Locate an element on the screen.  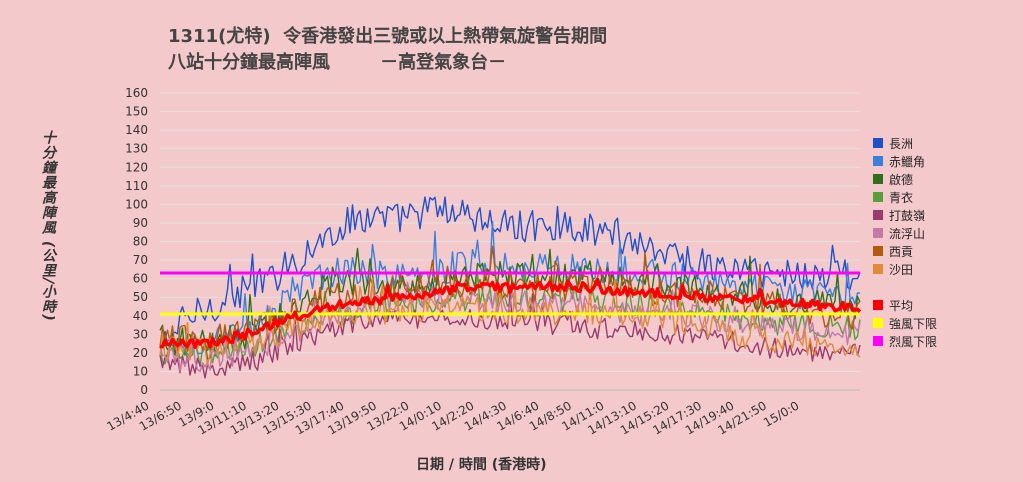
legend-label: 強風下限 is located at coordinates (913, 323).